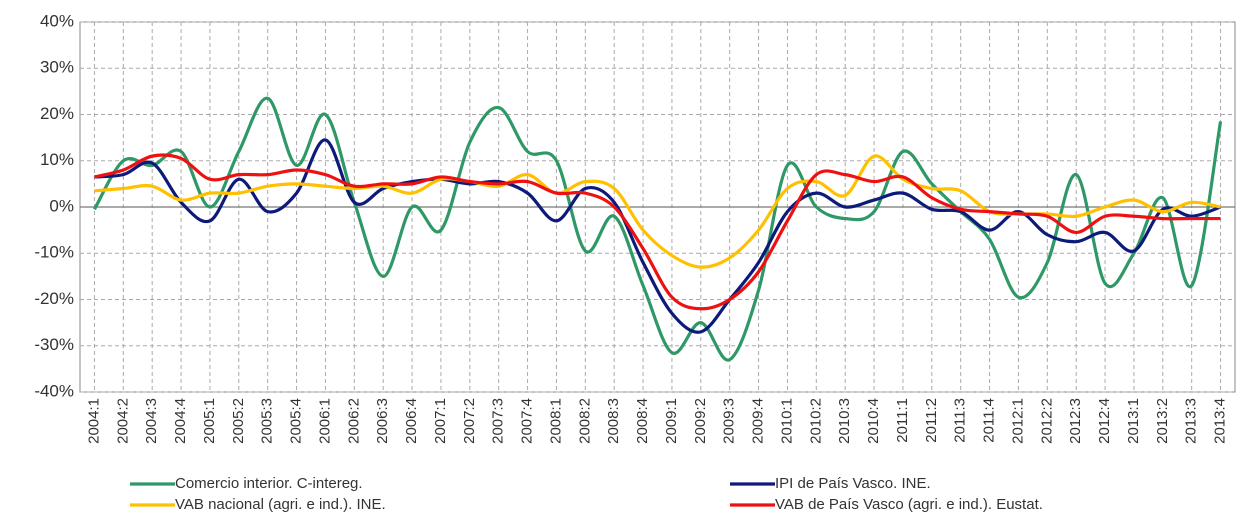  I want to click on x-tick-label: 2008:1, so click(555, 421).